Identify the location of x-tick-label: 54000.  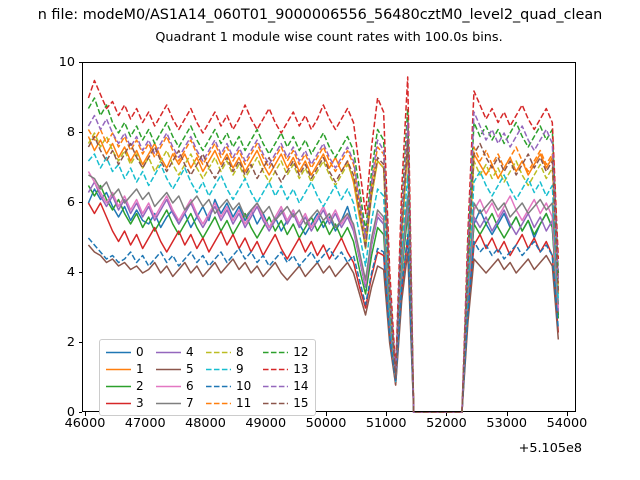
(567, 423).